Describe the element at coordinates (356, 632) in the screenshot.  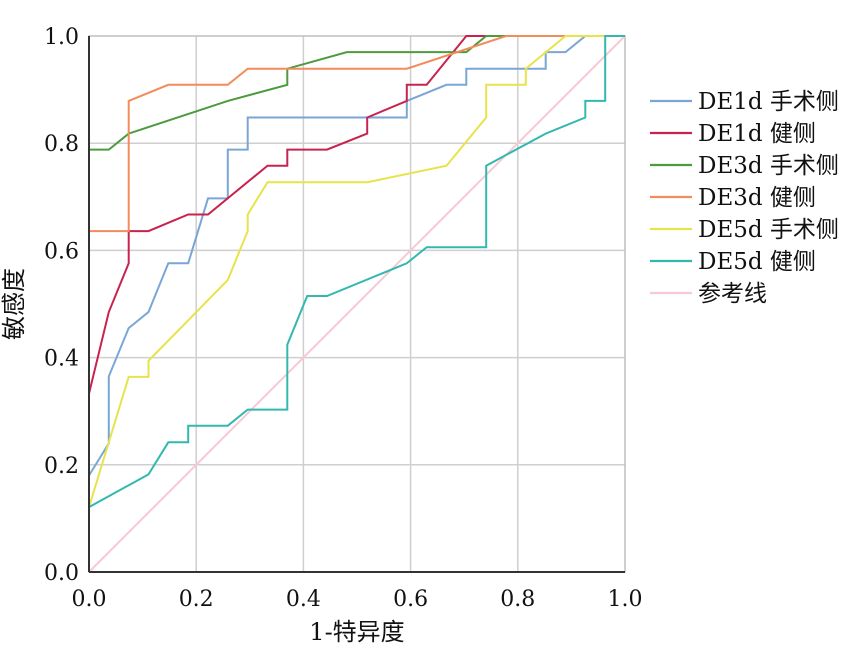
I see `x-axis-title: 1-特异度` at that location.